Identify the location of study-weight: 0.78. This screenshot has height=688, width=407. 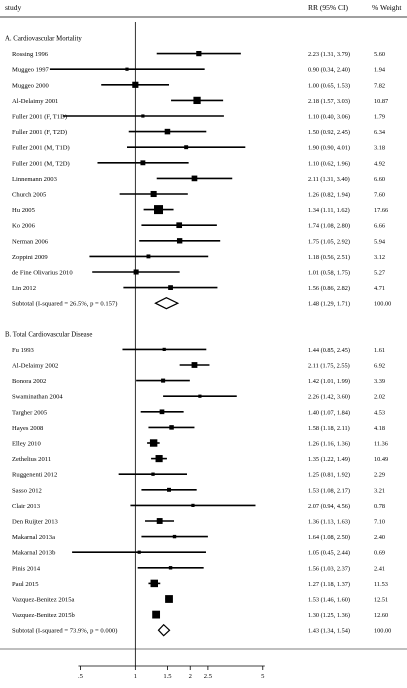
(379, 506).